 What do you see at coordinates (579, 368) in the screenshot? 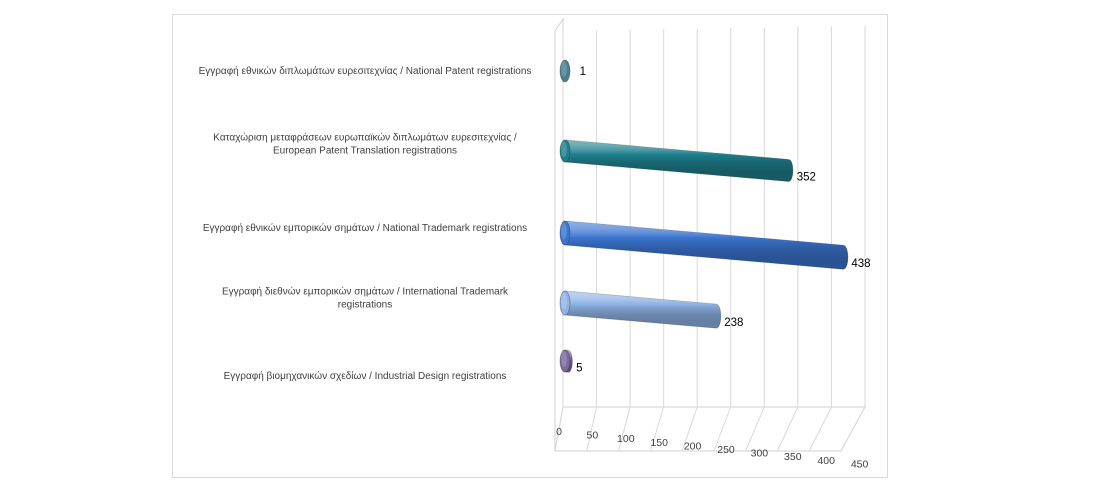
I see `data-label: 5` at bounding box center [579, 368].